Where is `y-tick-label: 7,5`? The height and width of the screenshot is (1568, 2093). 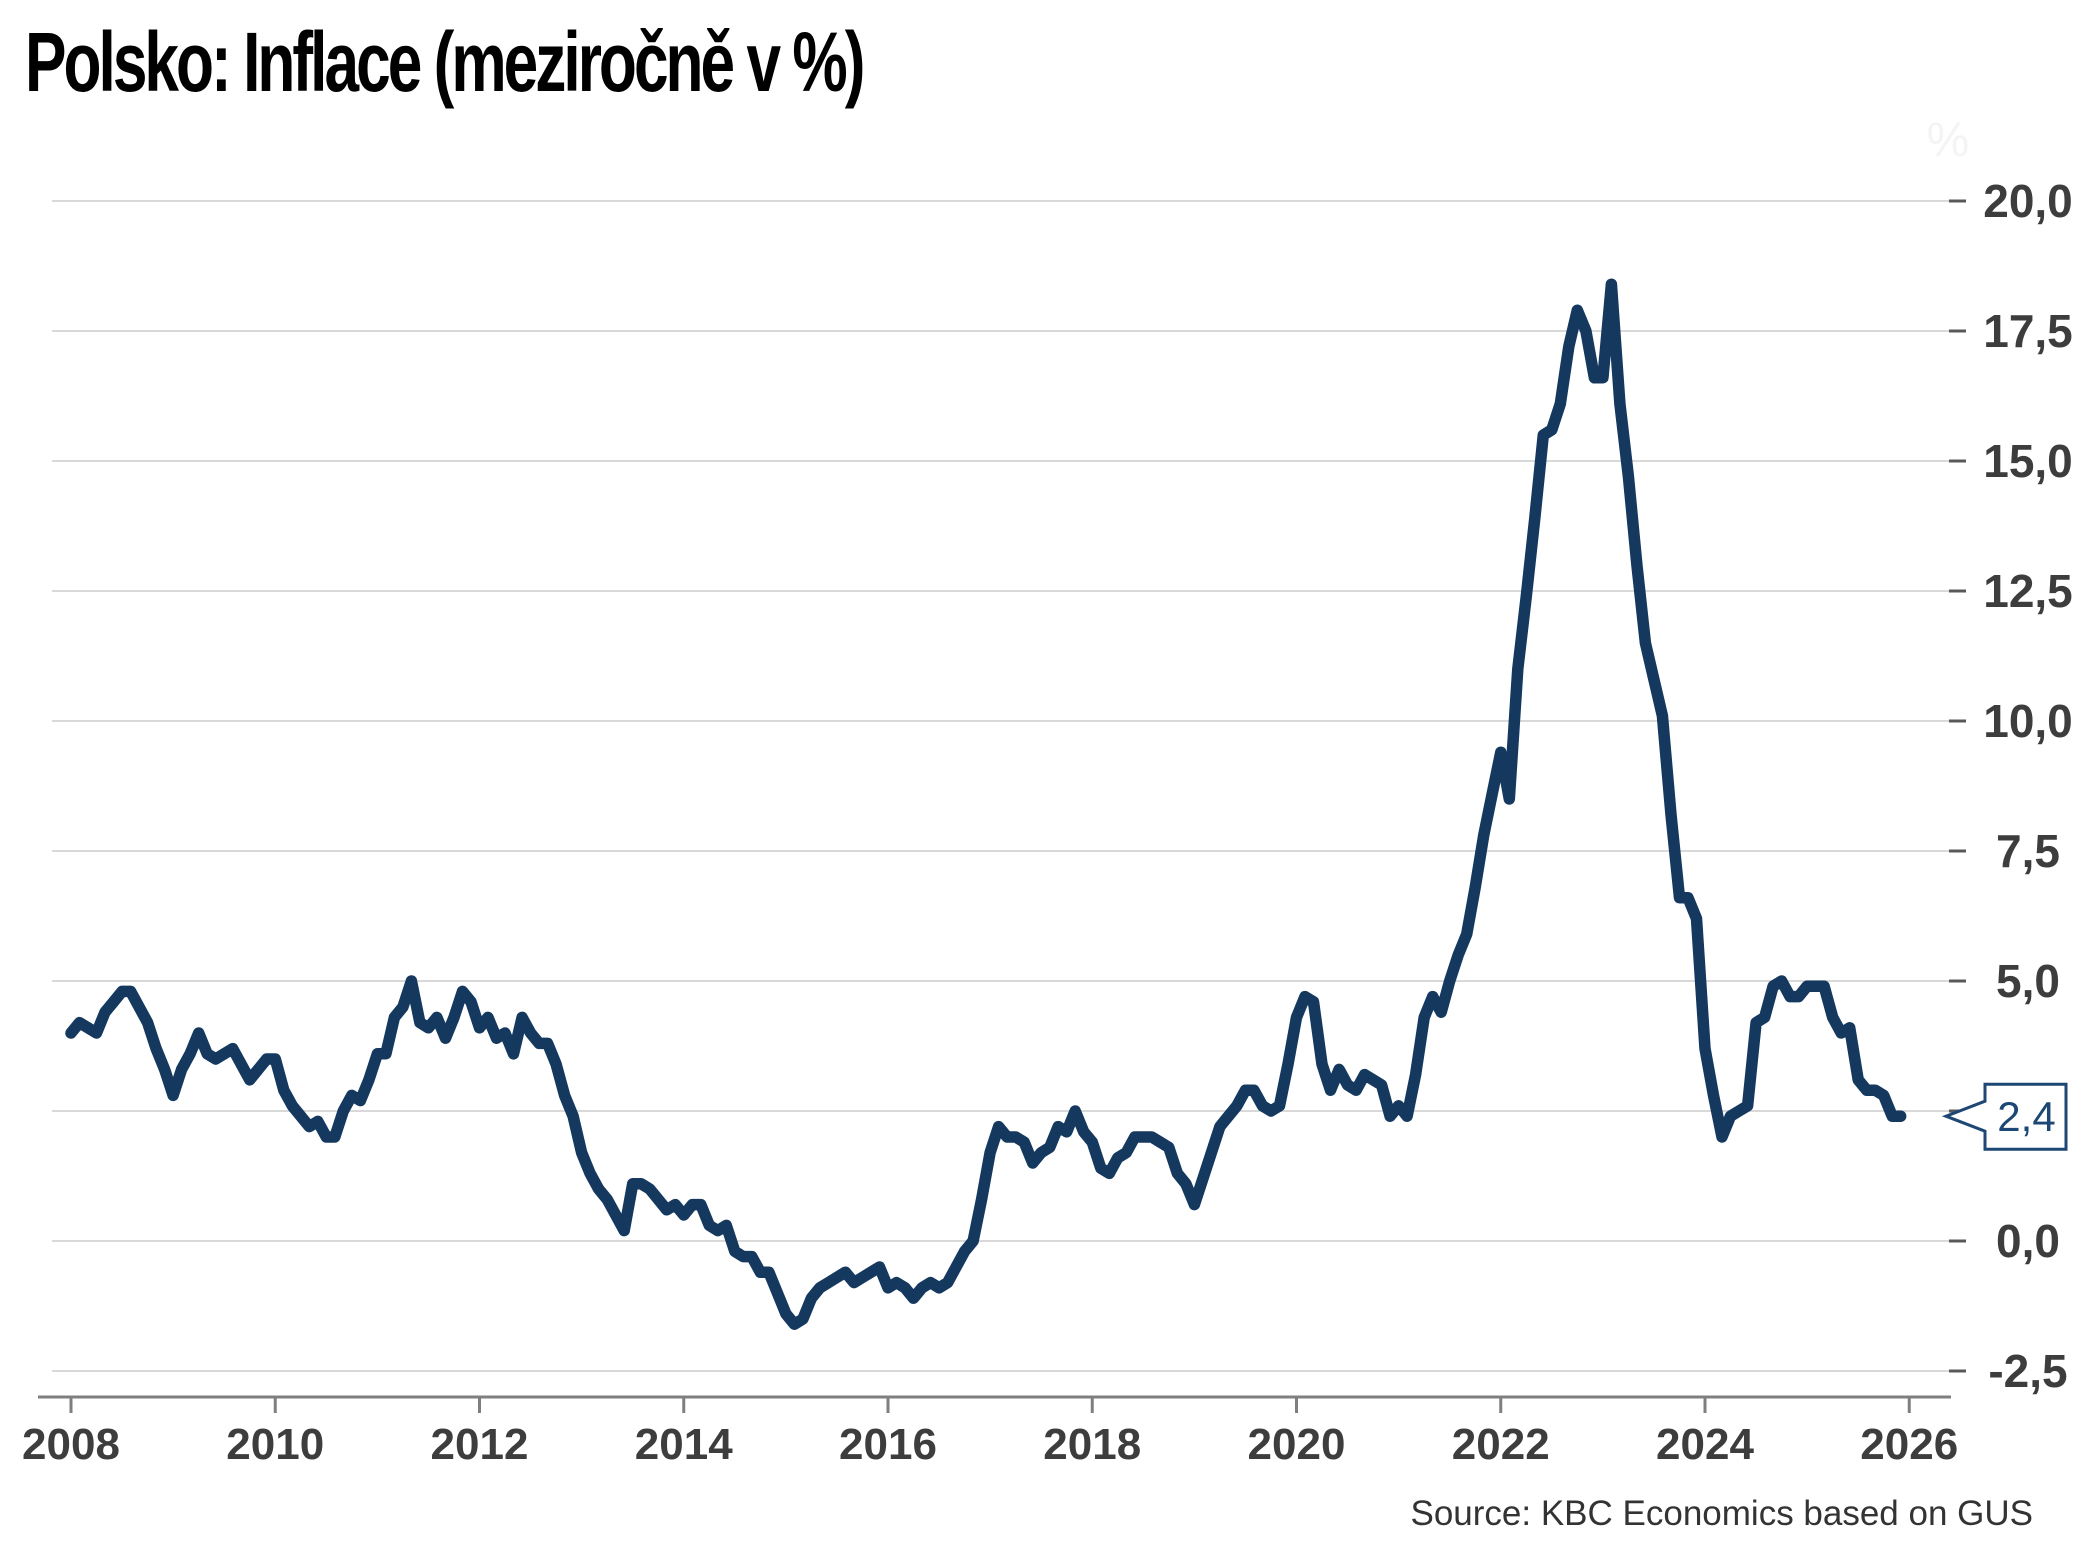
y-tick-label: 7,5 is located at coordinates (2028, 851).